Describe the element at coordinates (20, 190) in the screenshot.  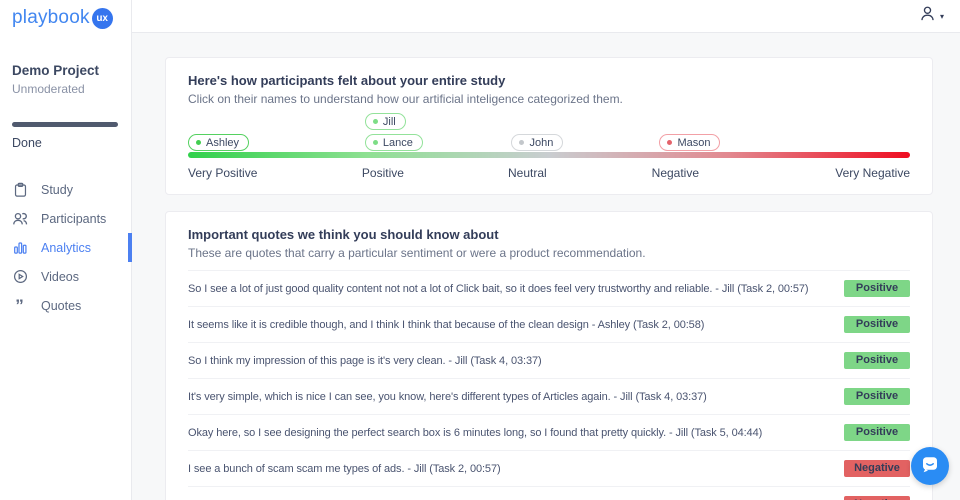
I see `clipboard-icon` at that location.